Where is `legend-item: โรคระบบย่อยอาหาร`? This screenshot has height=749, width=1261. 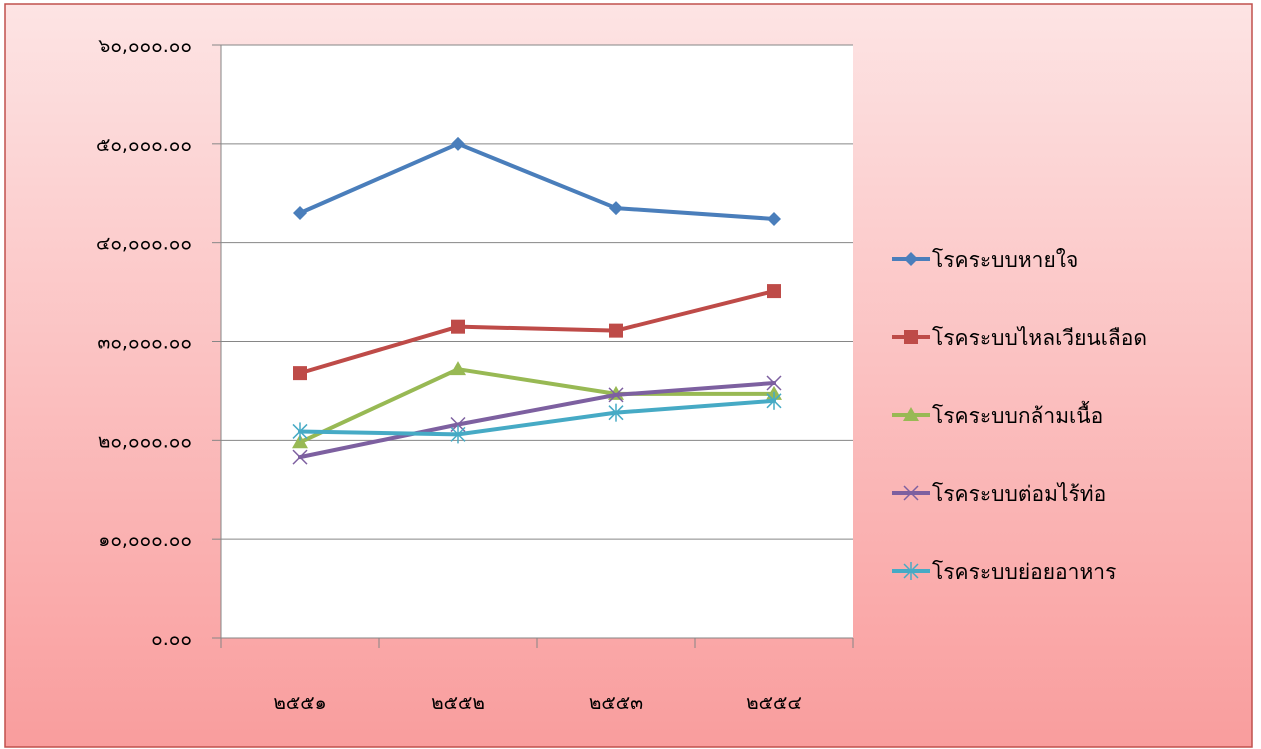
legend-item: โรคระบบย่อยอาหาร is located at coordinates (1004, 572).